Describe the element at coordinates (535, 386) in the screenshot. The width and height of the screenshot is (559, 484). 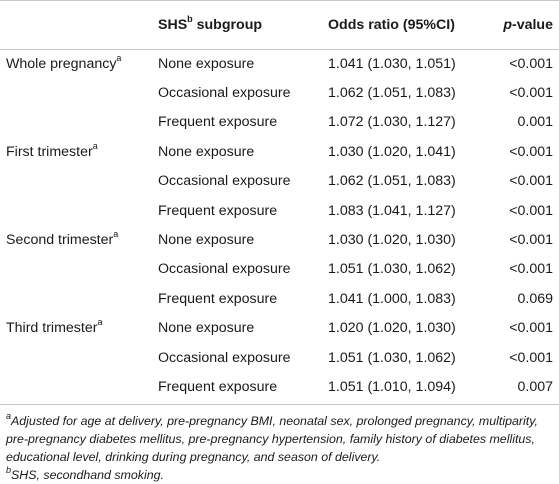
I see `cell-p-value: 0.007` at that location.